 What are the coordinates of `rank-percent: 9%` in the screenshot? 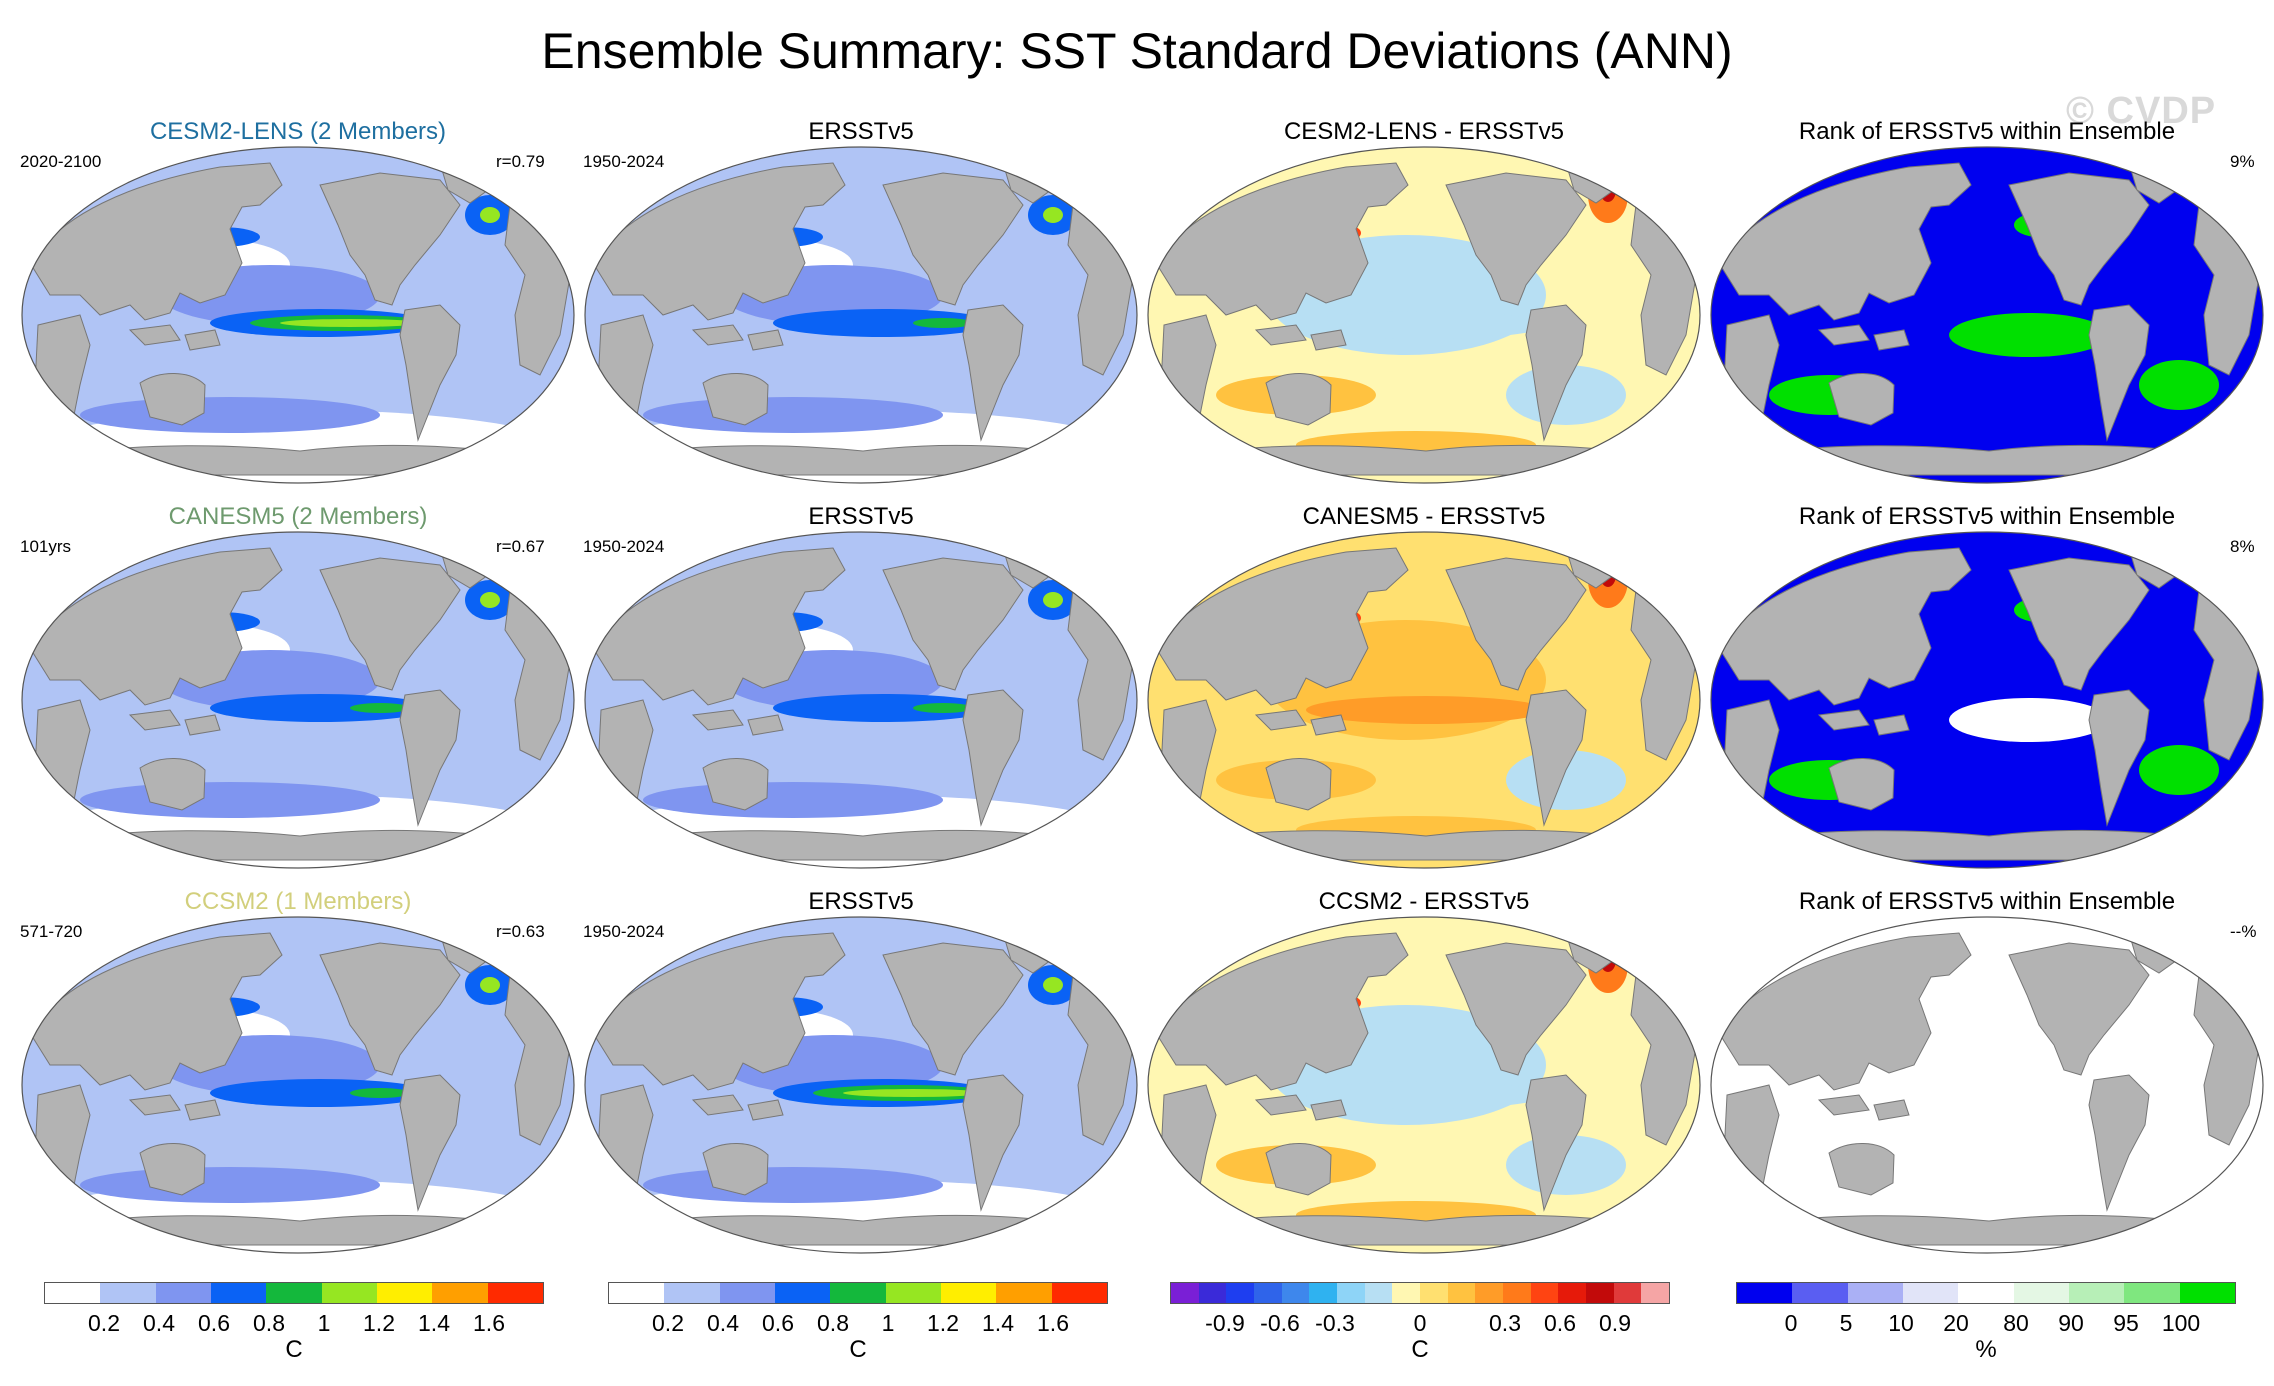 It's located at (2242, 161).